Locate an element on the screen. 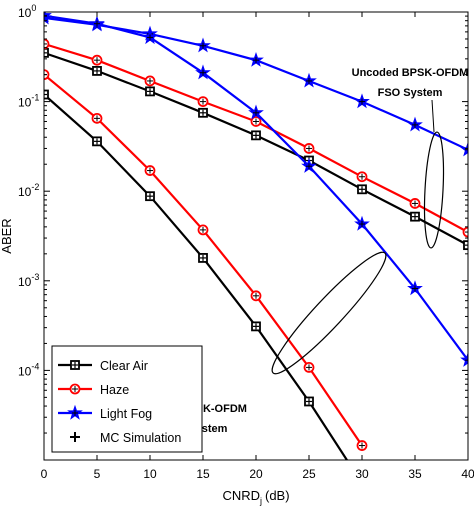 The image size is (474, 513). y-tick-label-4: 10⁰ is located at coordinates (27, 11).